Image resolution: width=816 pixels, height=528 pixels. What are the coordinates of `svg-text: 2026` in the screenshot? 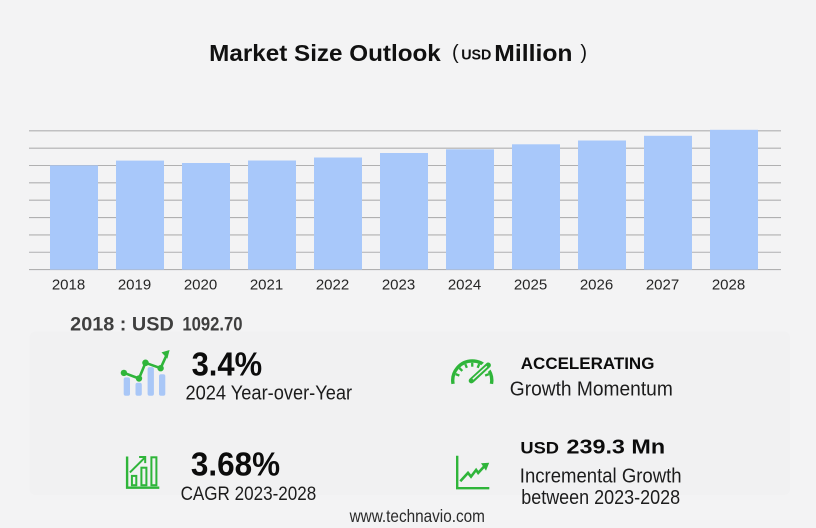 It's located at (596, 285).